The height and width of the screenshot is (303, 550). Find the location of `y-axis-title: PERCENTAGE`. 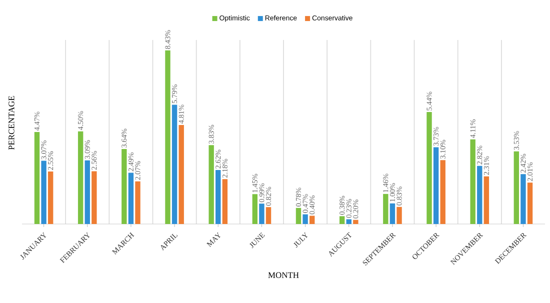

y-axis-title: PERCENTAGE is located at coordinates (11, 123).